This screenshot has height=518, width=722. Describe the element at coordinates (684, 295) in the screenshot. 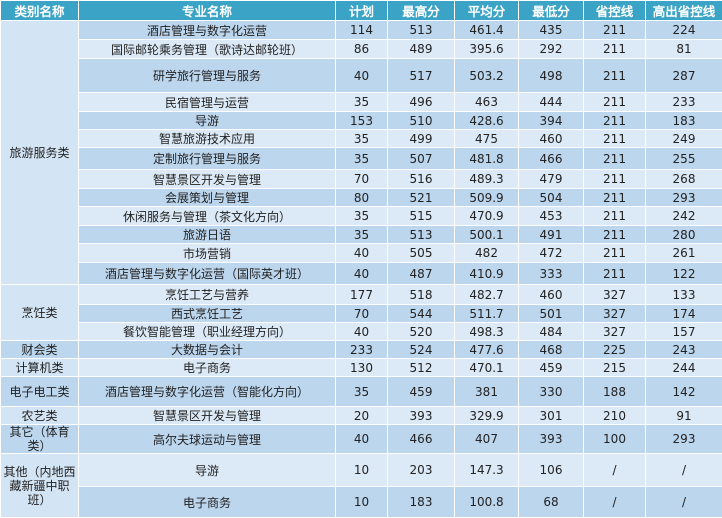

I see `above-control-cell: 133` at that location.